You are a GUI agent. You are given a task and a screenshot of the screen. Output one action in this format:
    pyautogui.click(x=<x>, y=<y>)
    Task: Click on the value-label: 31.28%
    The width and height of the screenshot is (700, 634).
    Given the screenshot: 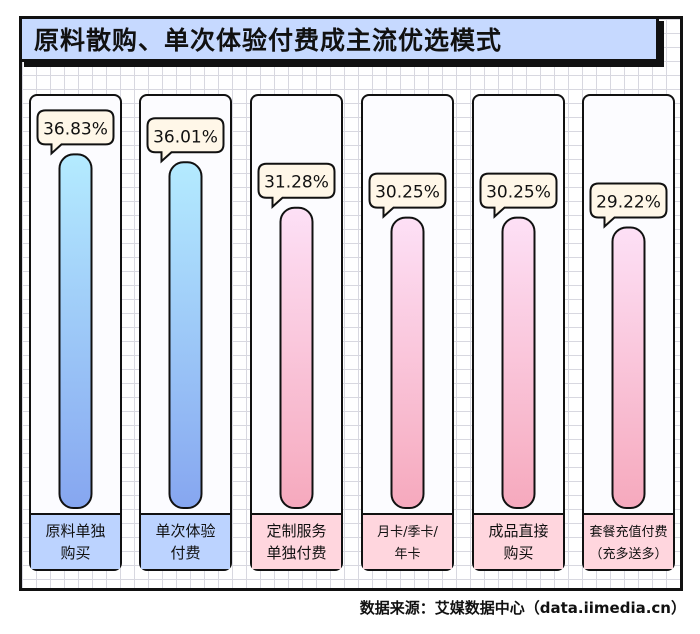 What is the action you would take?
    pyautogui.click(x=296, y=183)
    